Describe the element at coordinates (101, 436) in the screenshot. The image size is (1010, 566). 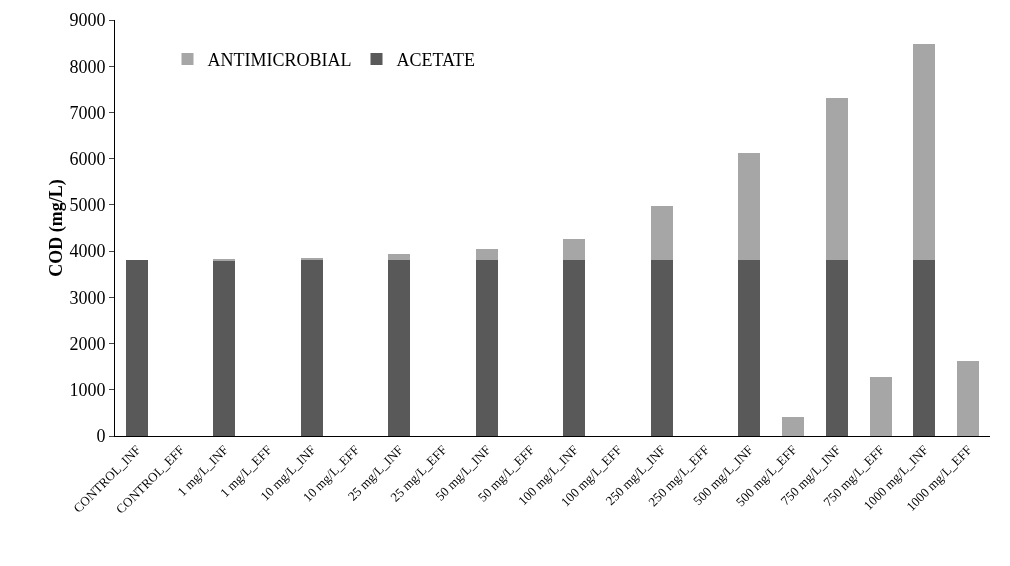
I see `y-tick-label: 0` at that location.